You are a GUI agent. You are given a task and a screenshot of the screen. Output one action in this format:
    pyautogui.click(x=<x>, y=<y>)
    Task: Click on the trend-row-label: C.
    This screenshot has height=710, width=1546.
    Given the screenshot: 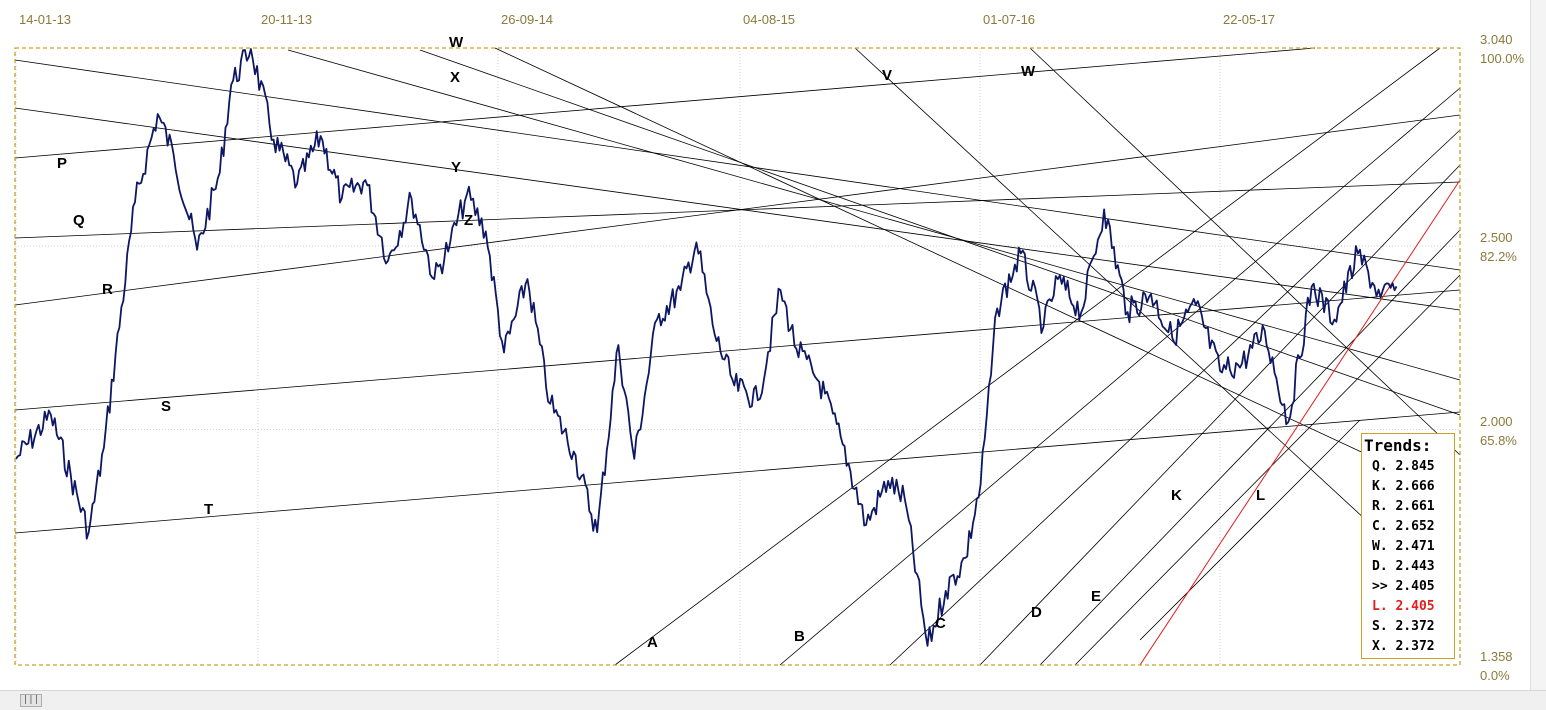 What is the action you would take?
    pyautogui.click(x=1380, y=526)
    